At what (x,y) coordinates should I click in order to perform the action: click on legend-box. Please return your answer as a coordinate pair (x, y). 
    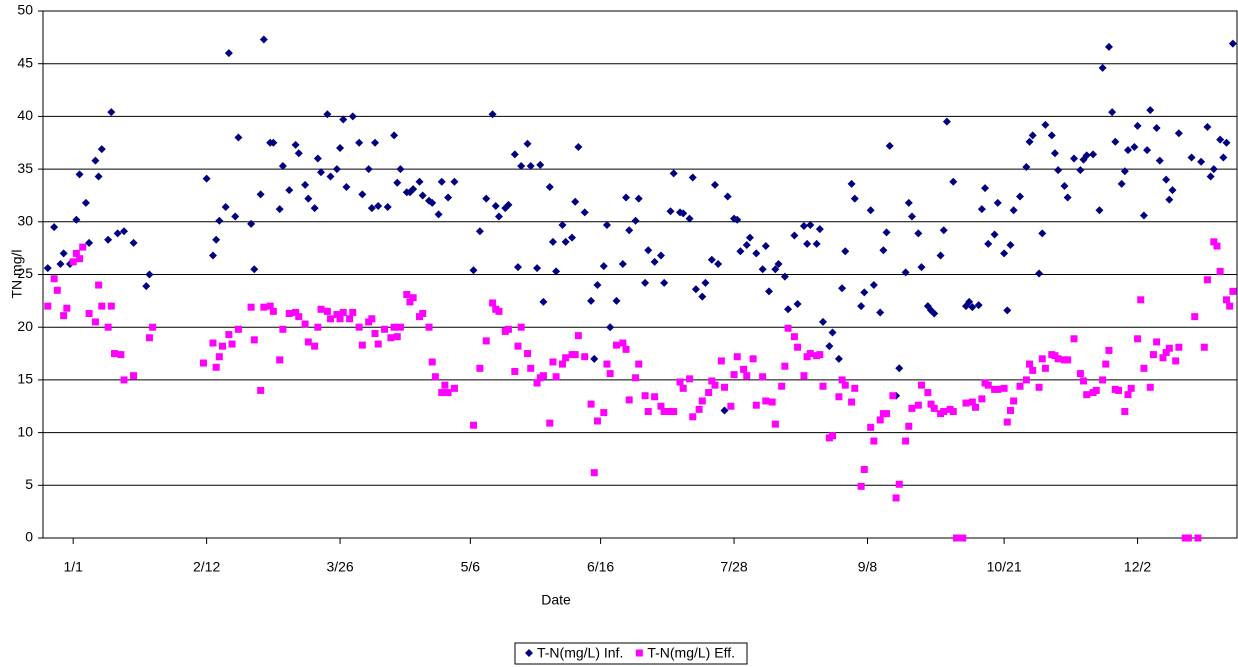
    Looking at the image, I should click on (631, 653).